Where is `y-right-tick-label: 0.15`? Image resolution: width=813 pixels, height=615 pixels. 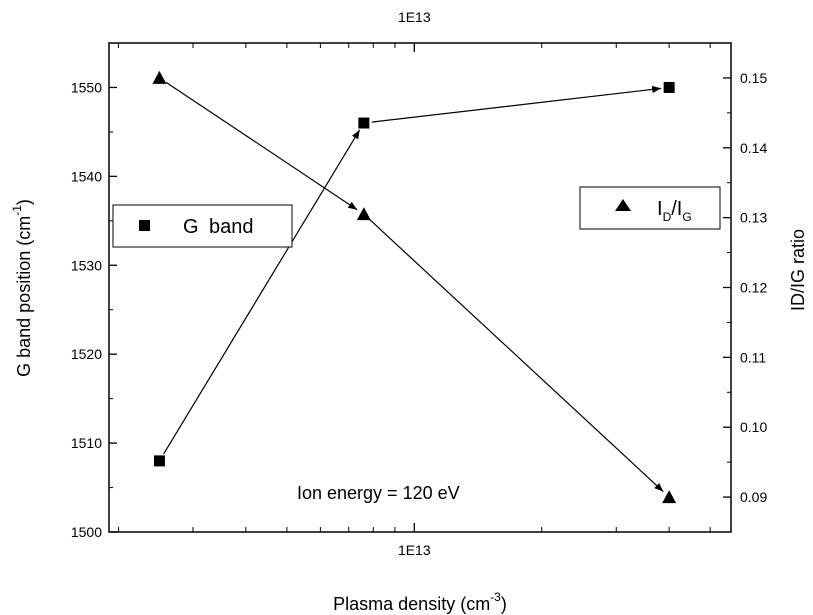
y-right-tick-label: 0.15 is located at coordinates (753, 78).